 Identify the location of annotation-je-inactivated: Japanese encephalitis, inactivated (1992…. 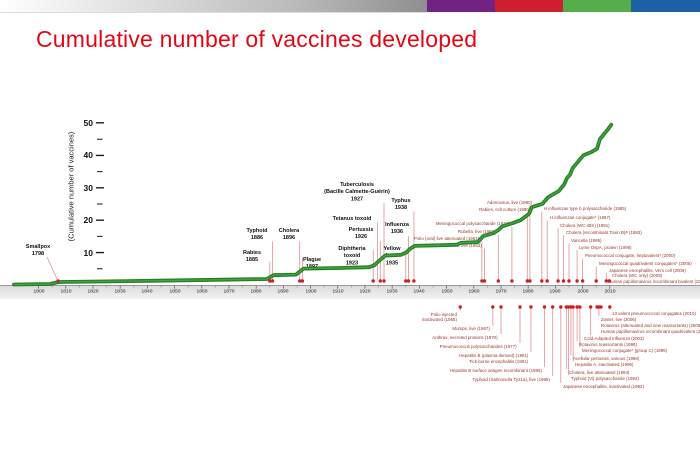
(603, 386).